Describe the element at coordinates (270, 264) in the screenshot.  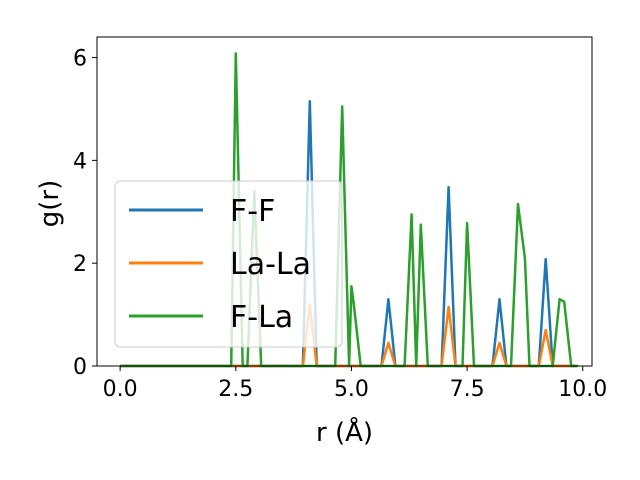
I see `legend-label-la-la: La-La` at that location.